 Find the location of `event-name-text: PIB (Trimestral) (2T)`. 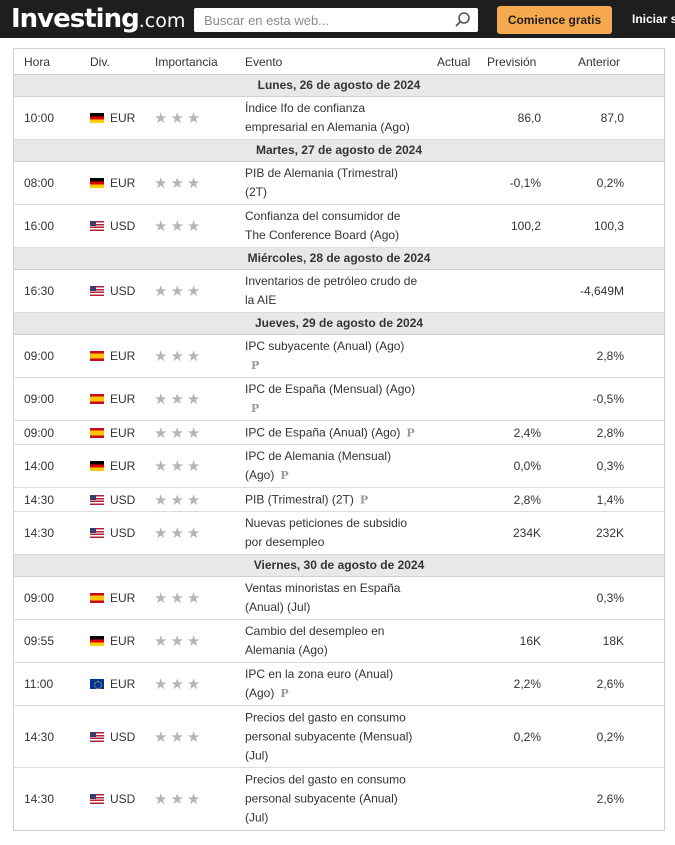

event-name-text: PIB (Trimestral) (2T) is located at coordinates (299, 499).